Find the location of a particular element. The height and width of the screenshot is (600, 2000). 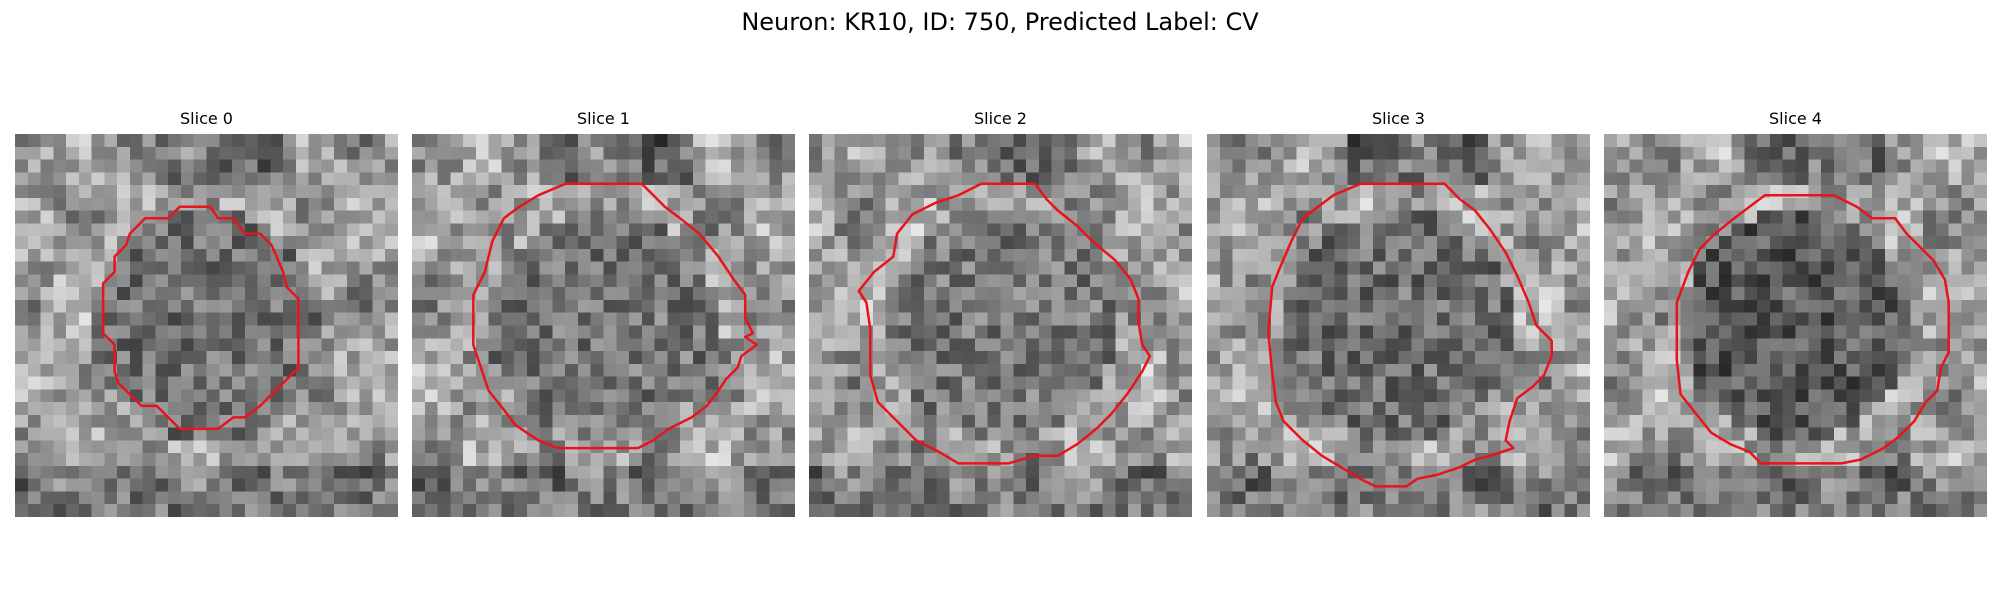

slice-title: Slice 2 is located at coordinates (1000, 118).